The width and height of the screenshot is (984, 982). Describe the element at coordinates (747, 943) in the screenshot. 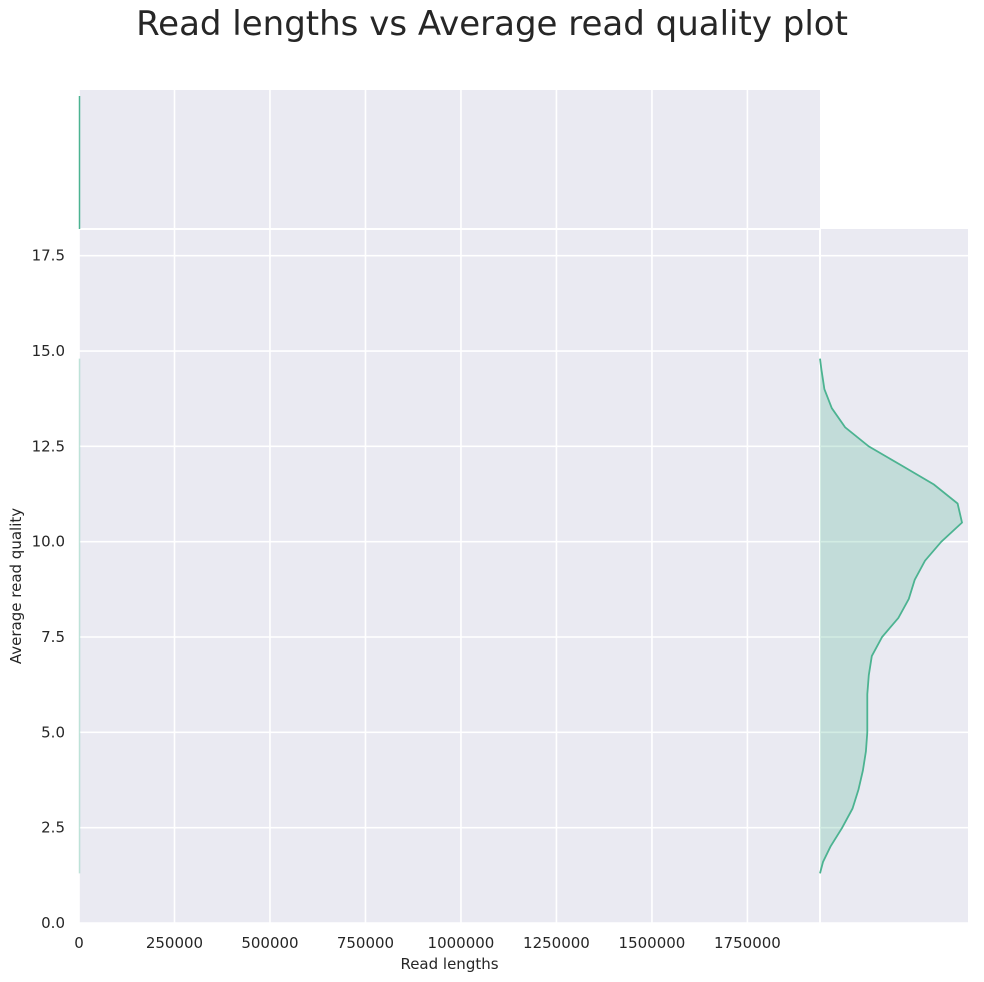

I see `x-tick-label: 1750000` at that location.